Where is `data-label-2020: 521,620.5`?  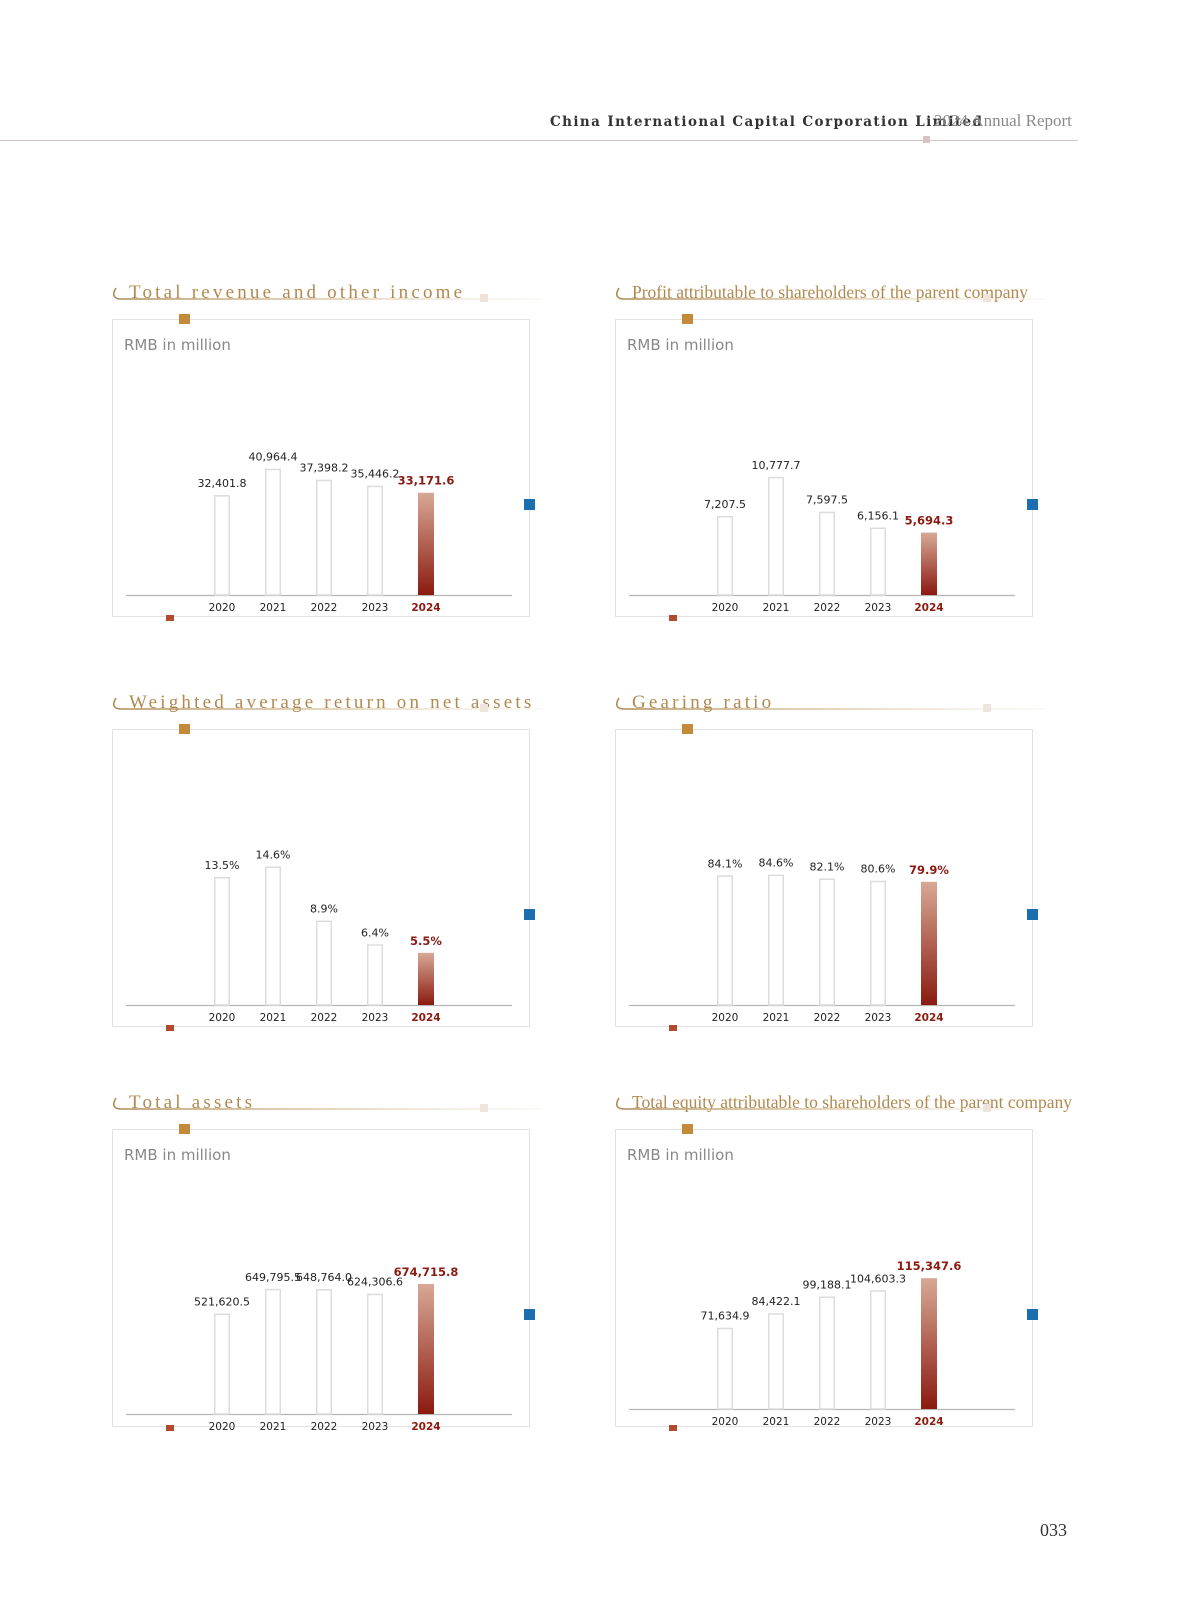 data-label-2020: 521,620.5 is located at coordinates (222, 1302).